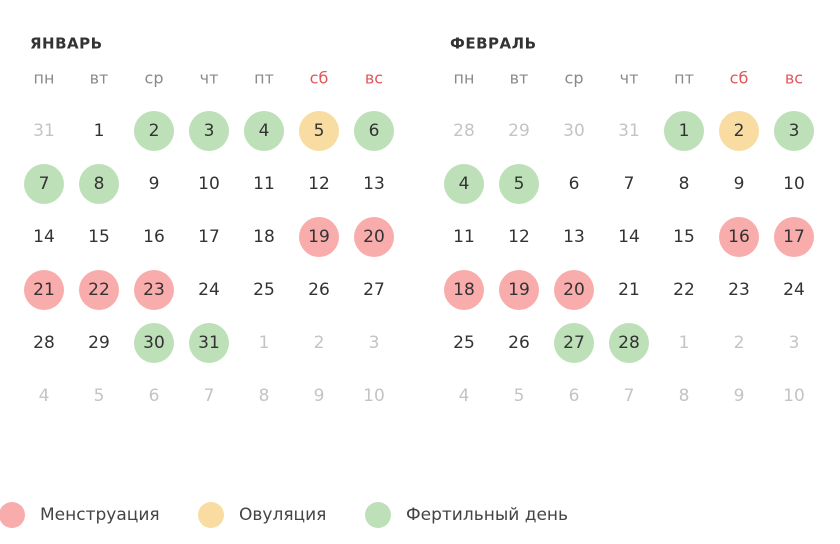 This screenshot has height=544, width=840. Describe the element at coordinates (282, 515) in the screenshot. I see `legend-label: Овуляция` at that location.